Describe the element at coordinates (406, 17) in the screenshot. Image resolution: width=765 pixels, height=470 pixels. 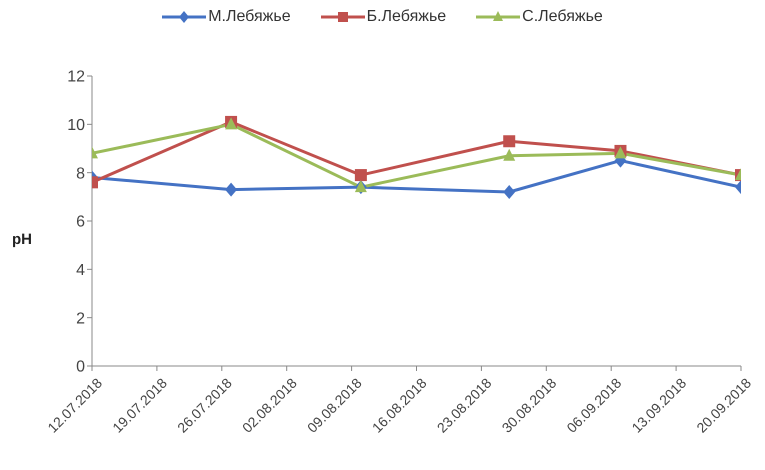
I see `legend-label: Б.Лебяжье` at that location.